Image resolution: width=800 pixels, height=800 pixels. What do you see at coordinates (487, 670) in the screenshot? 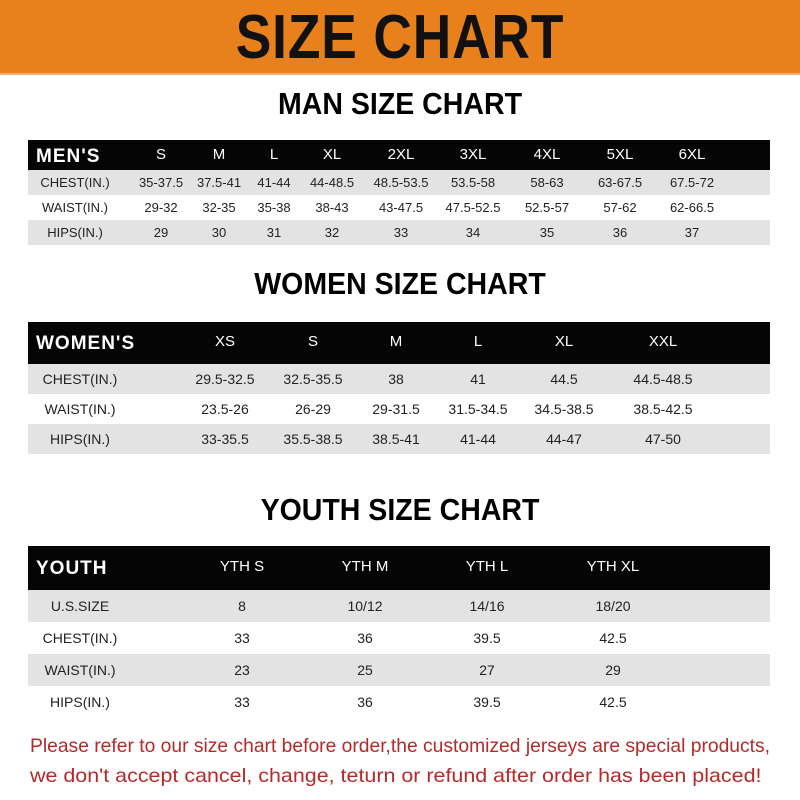
I see `size-value-cell: 27` at bounding box center [487, 670].